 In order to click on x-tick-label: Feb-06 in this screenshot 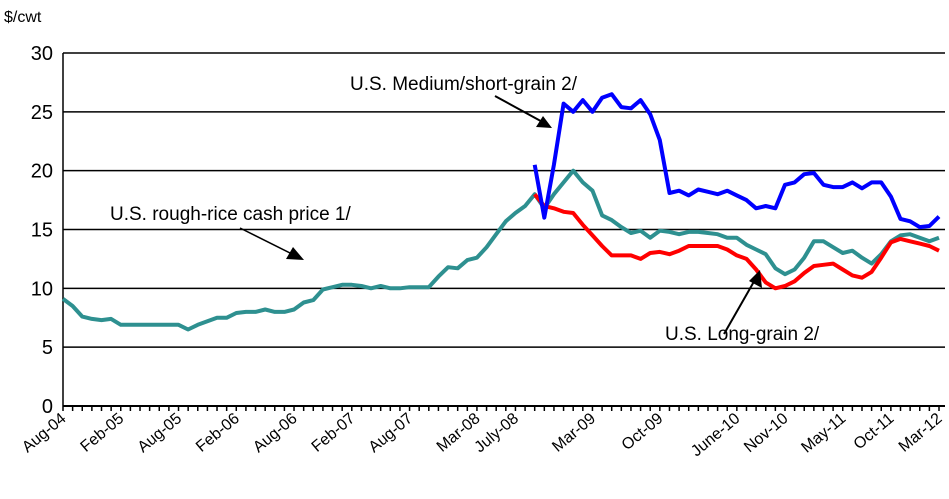, I will do `click(218, 433)`.